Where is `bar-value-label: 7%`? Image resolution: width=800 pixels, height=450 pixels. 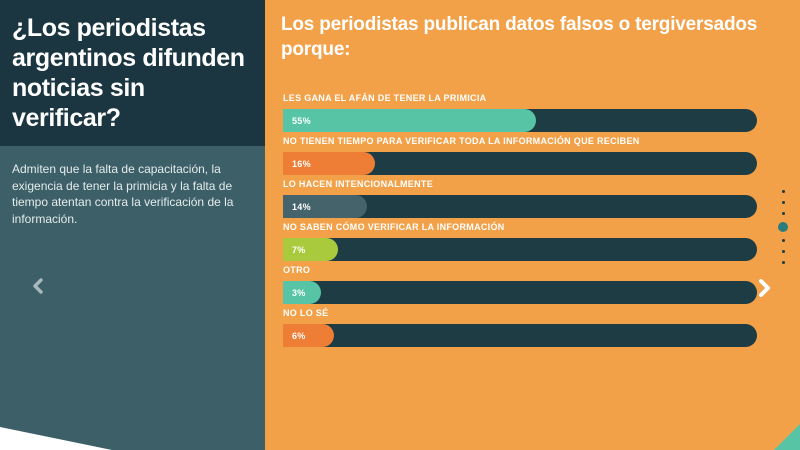 bar-value-label: 7% is located at coordinates (299, 249).